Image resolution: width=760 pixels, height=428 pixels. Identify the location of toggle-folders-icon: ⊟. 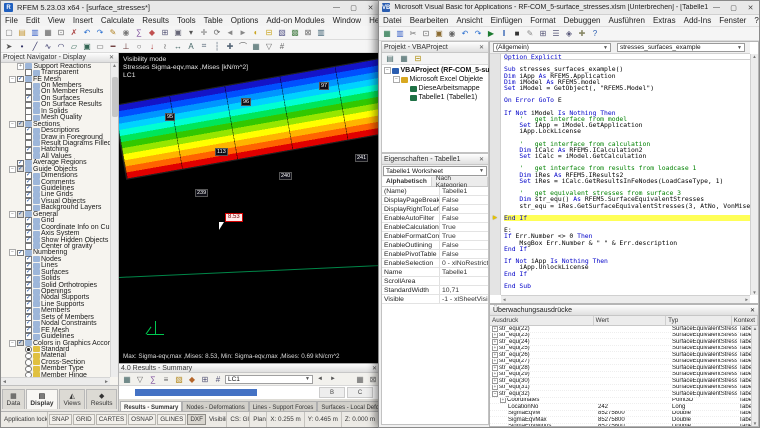
(418, 58).